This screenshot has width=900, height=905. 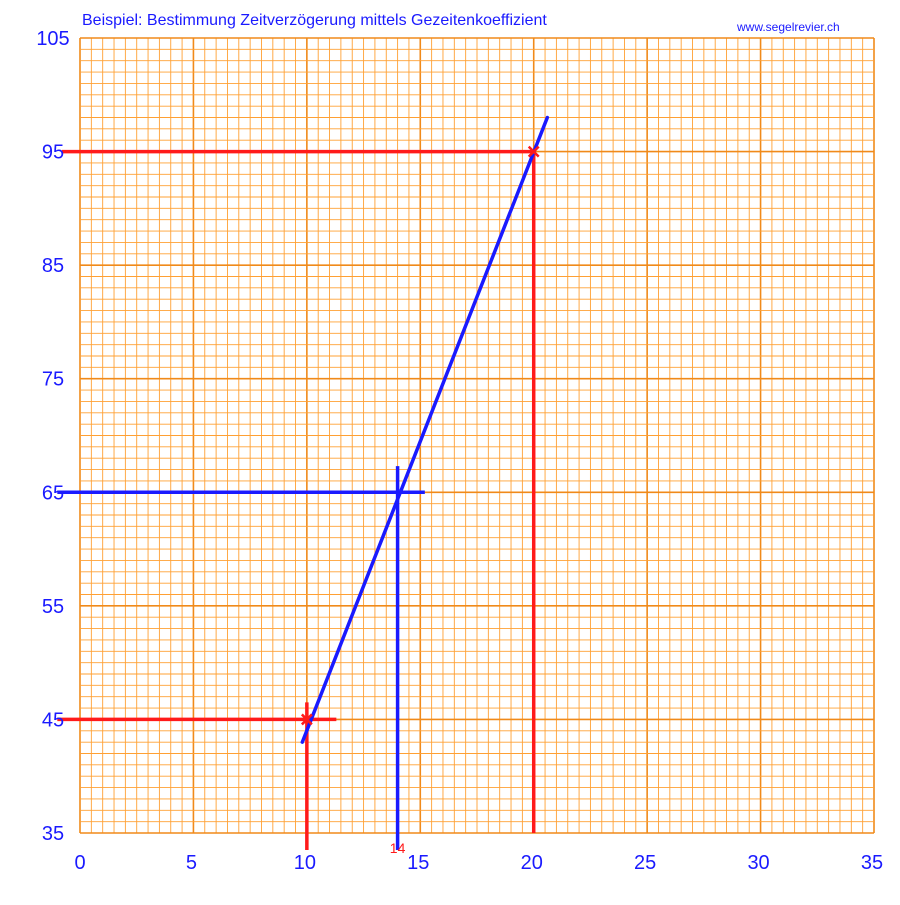 I want to click on x-tick-label: 30, so click(x=758, y=863).